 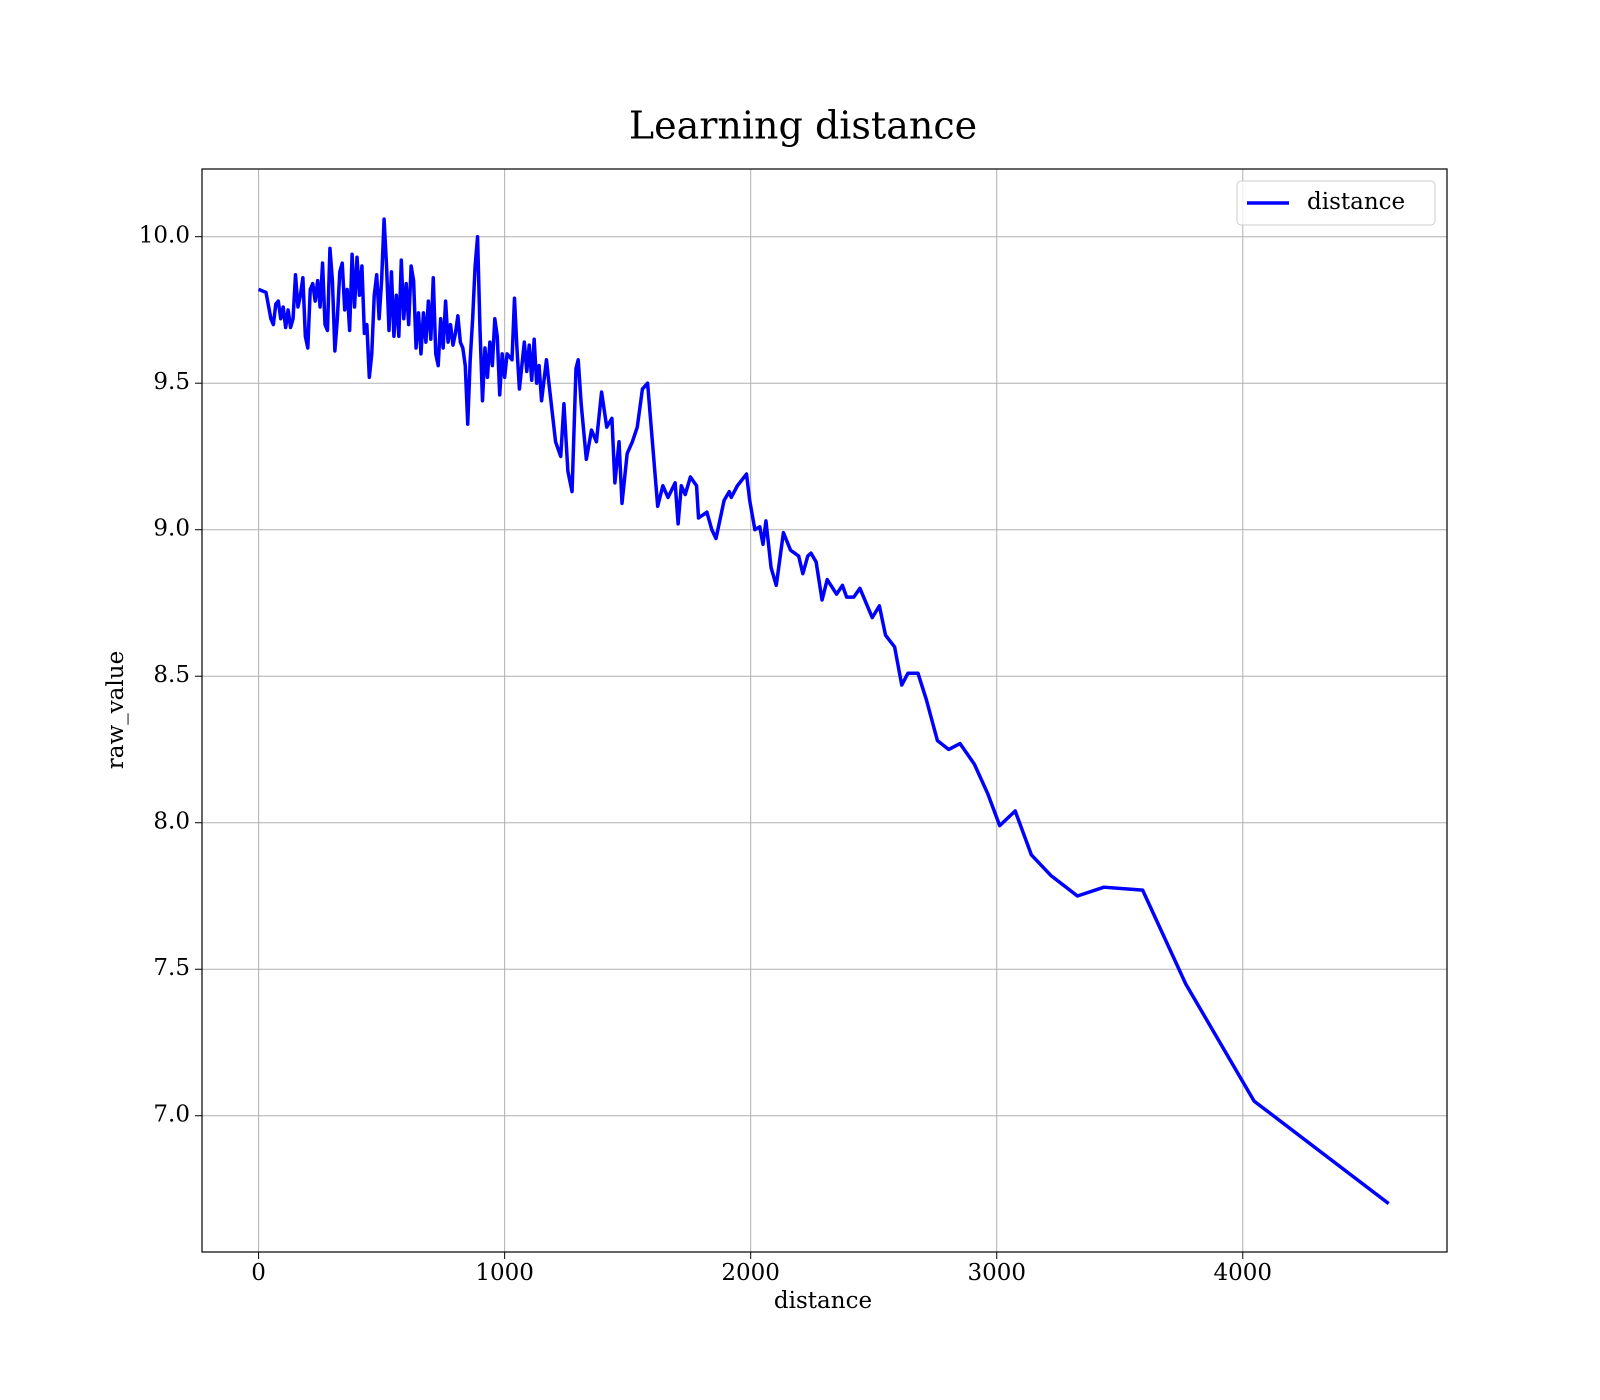 I want to click on y-tick-label: 9.0, so click(x=171, y=529).